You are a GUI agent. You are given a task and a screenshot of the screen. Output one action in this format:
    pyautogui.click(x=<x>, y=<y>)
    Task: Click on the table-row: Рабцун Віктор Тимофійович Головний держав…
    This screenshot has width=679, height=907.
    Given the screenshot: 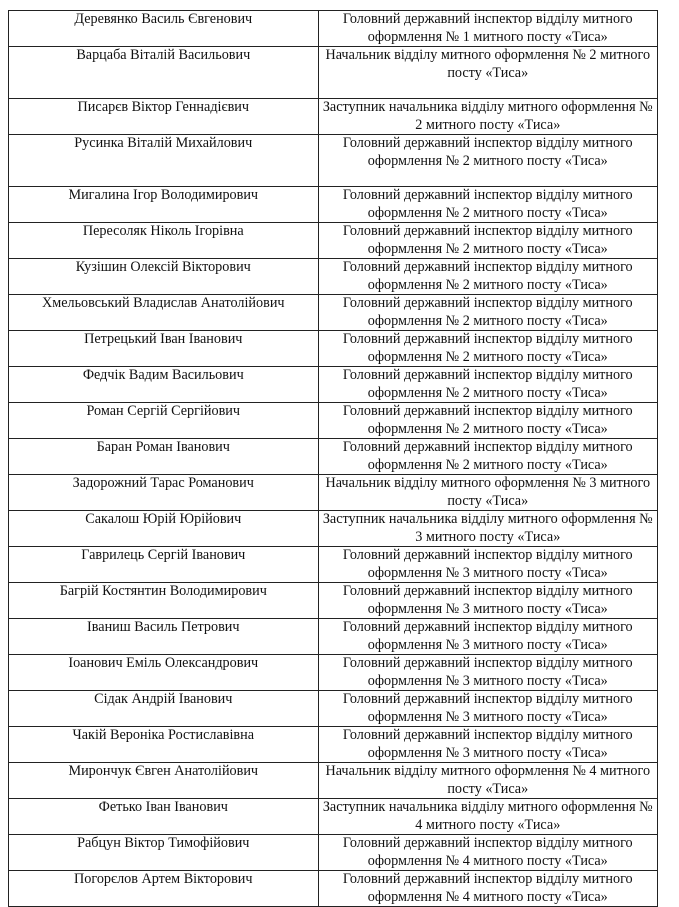 What is the action you would take?
    pyautogui.click(x=333, y=852)
    